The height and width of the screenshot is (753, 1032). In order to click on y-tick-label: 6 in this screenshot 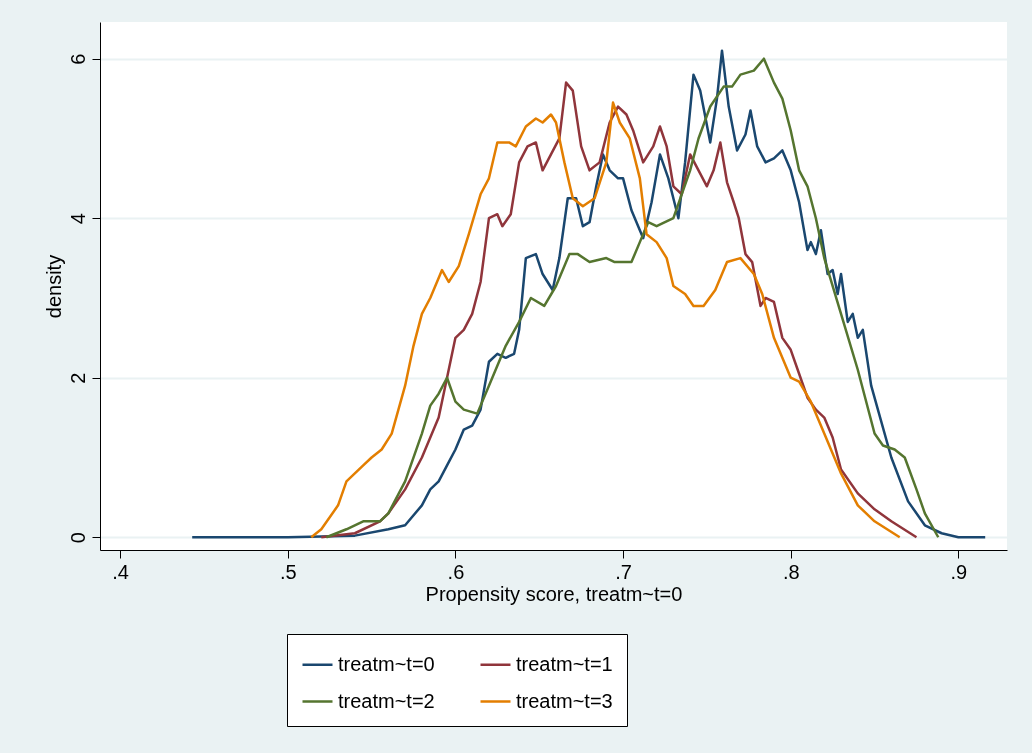, I will do `click(77, 59)`.